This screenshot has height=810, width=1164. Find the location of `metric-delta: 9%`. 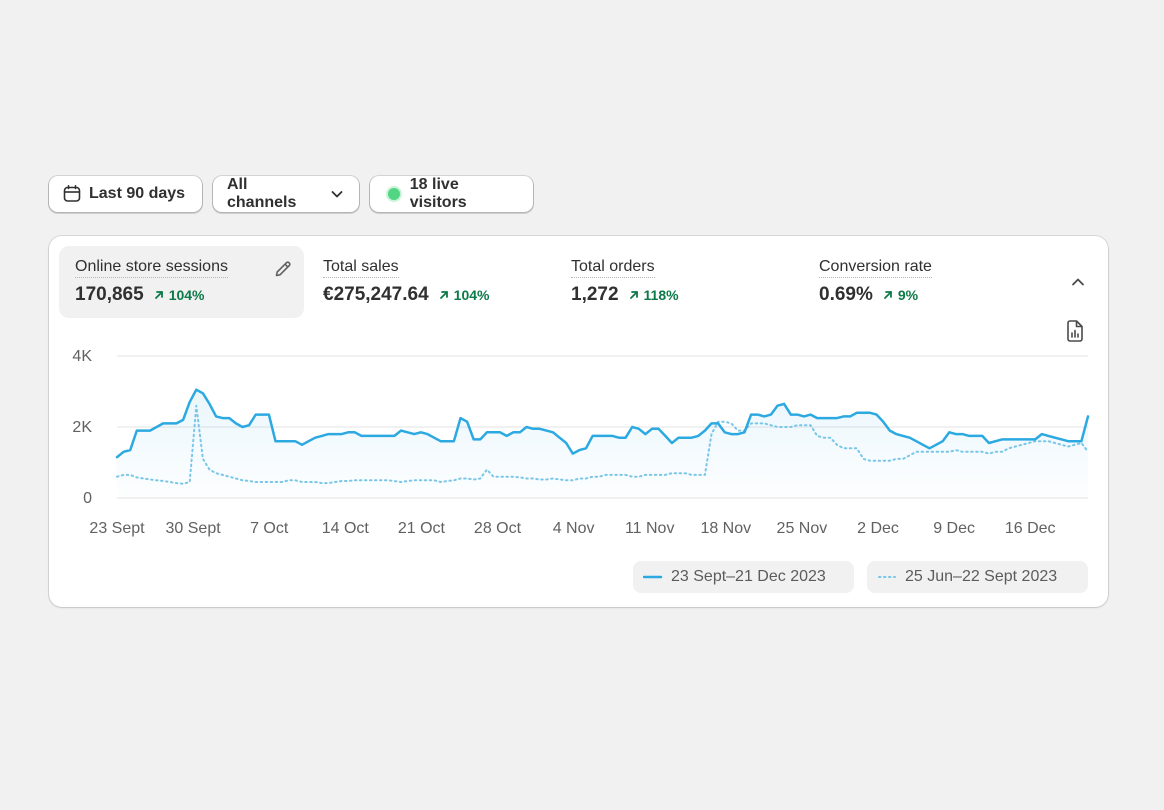

metric-delta: 9% is located at coordinates (900, 295).